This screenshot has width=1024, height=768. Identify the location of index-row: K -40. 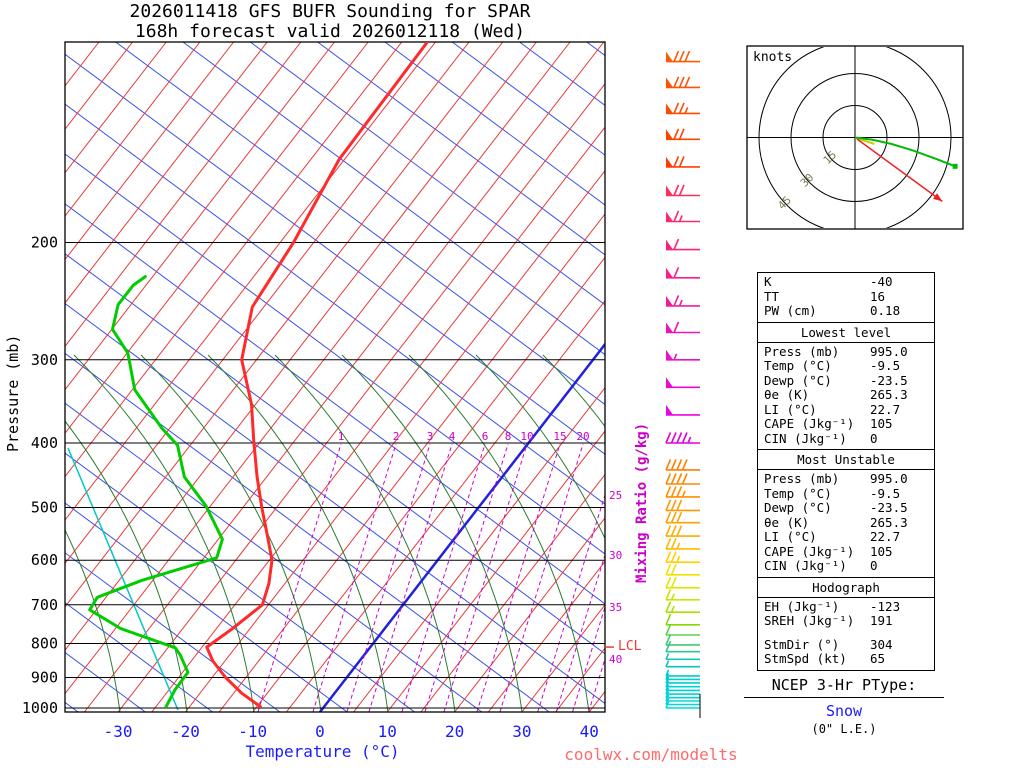
(828, 281).